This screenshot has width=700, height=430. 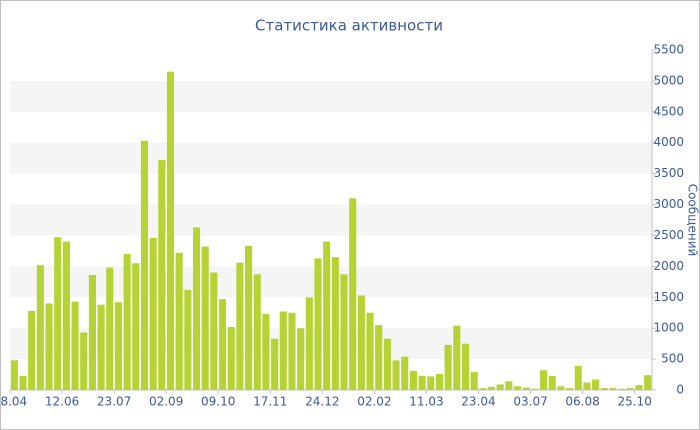 What do you see at coordinates (668, 111) in the screenshot?
I see `y-tick-label: 4500` at bounding box center [668, 111].